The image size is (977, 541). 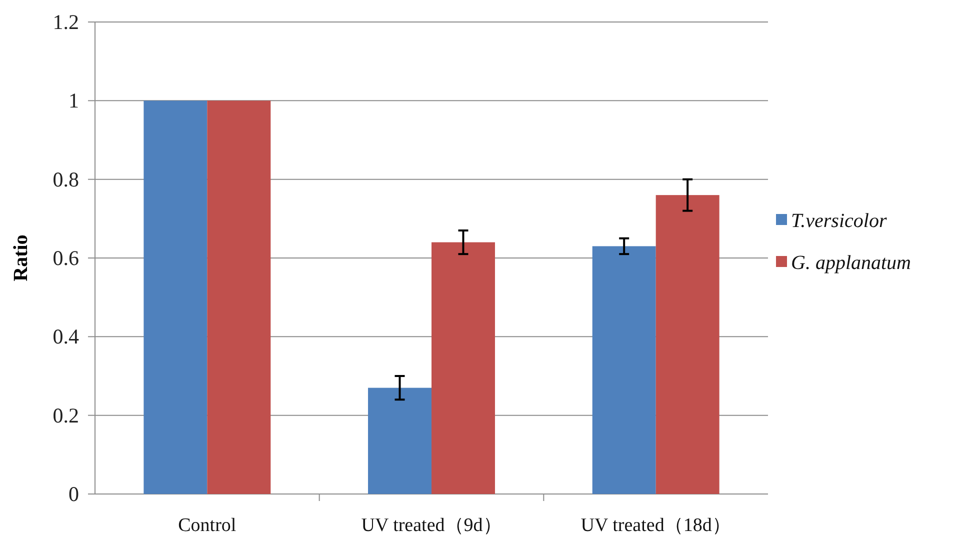 I want to click on y-tick-label: 1.2, so click(x=65, y=22).